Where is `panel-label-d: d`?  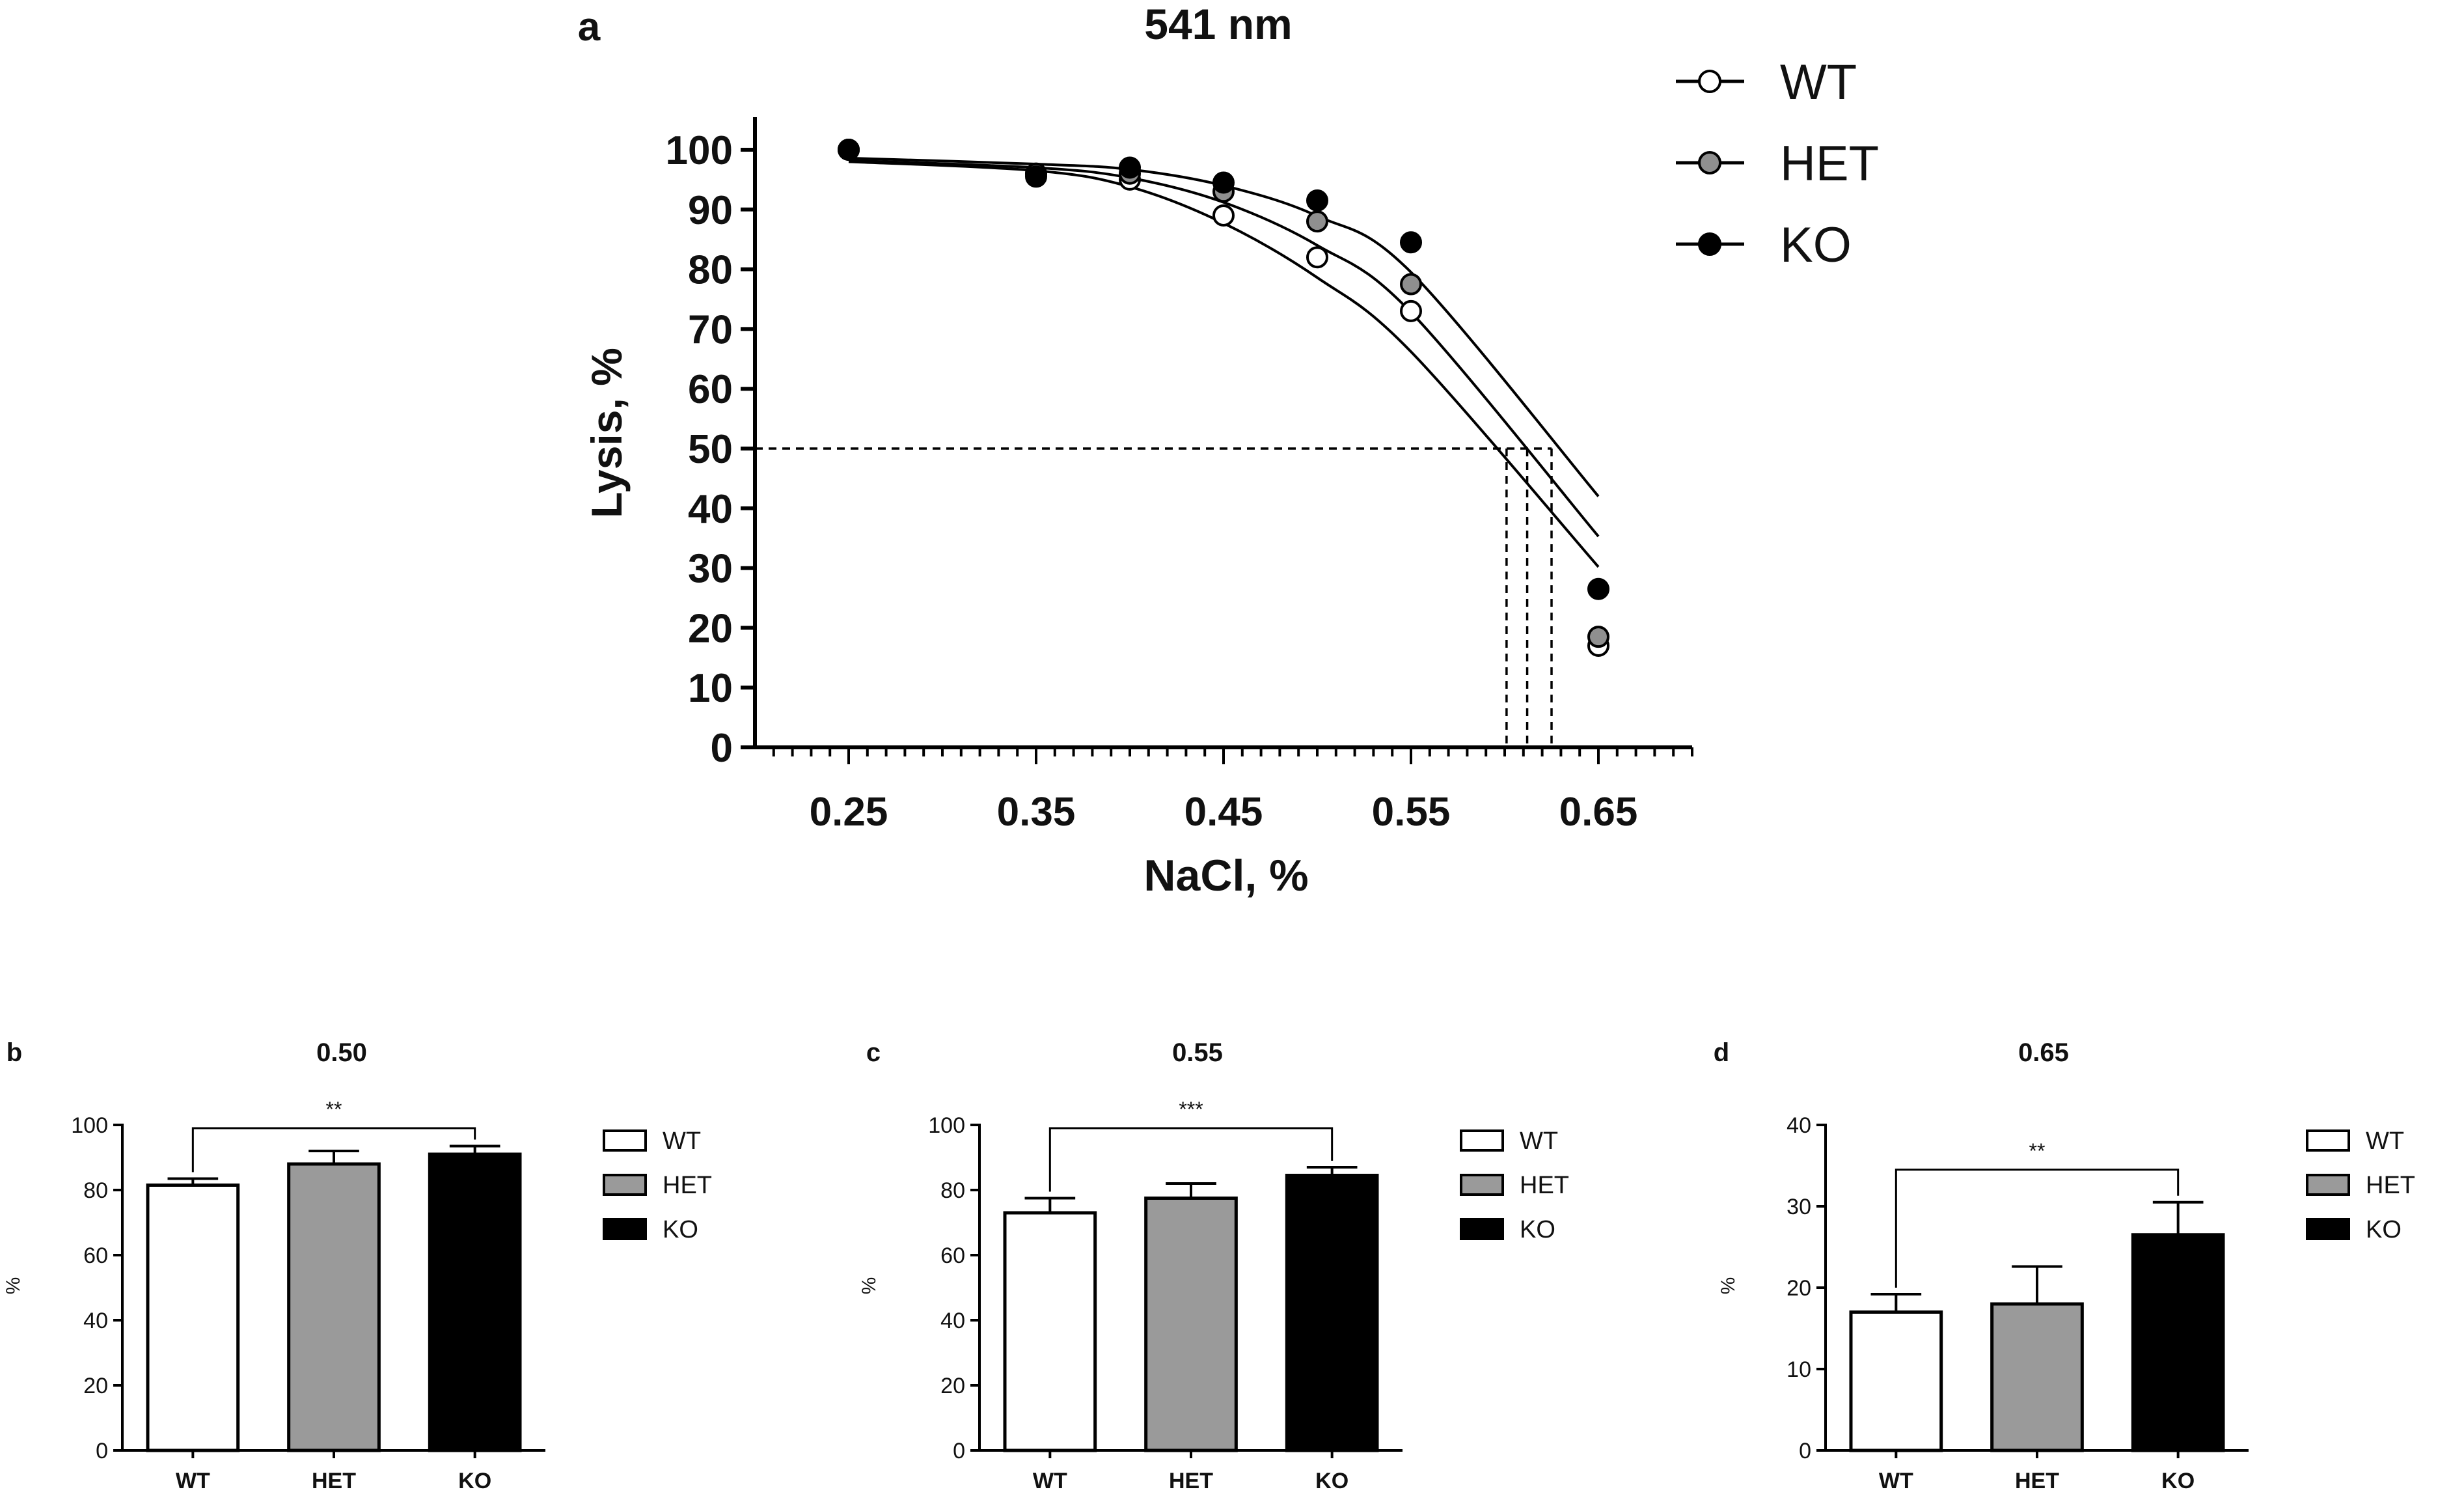
panel-label-d: d is located at coordinates (1721, 1052).